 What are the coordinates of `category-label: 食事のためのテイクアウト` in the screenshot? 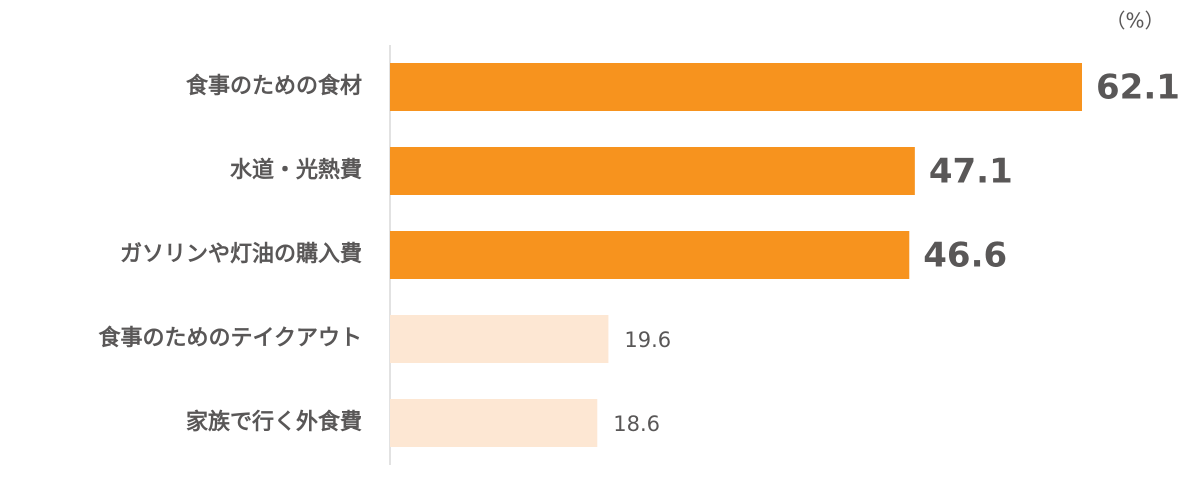 It's located at (230, 338).